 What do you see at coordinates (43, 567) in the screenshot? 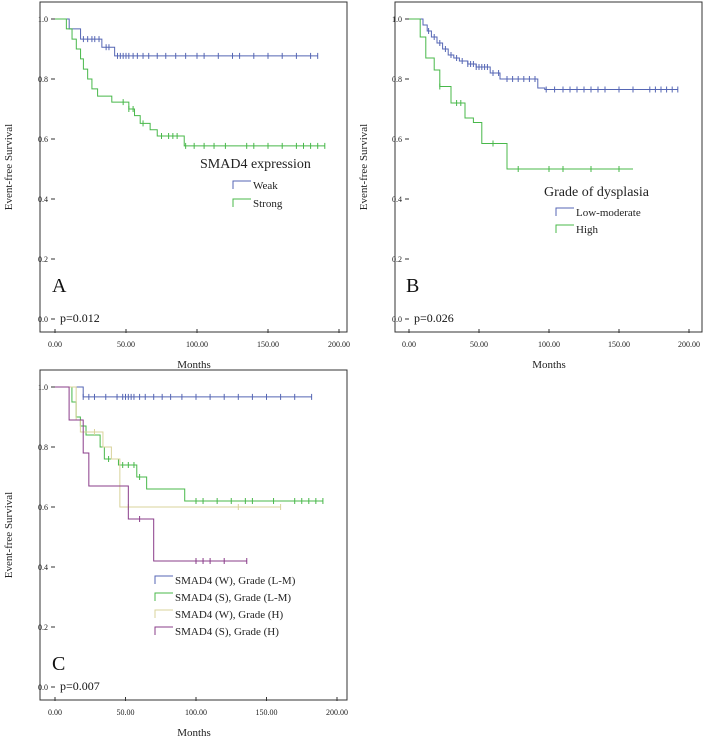
I see `panel-c-y-tick-label: 0.4` at bounding box center [43, 567].